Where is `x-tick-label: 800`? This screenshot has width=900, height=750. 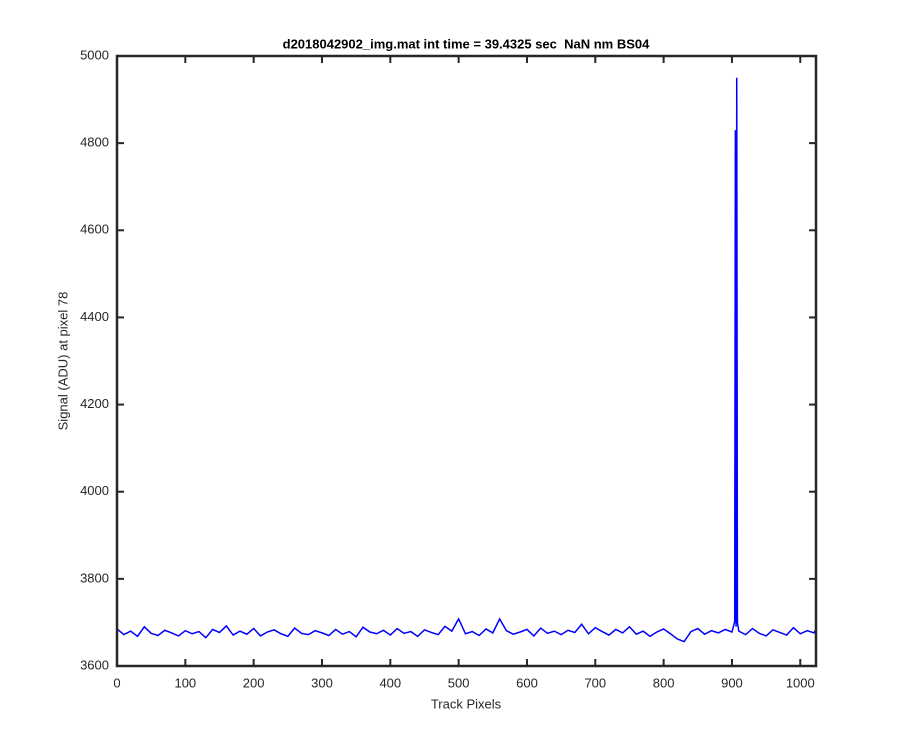 x-tick-label: 800 is located at coordinates (664, 682).